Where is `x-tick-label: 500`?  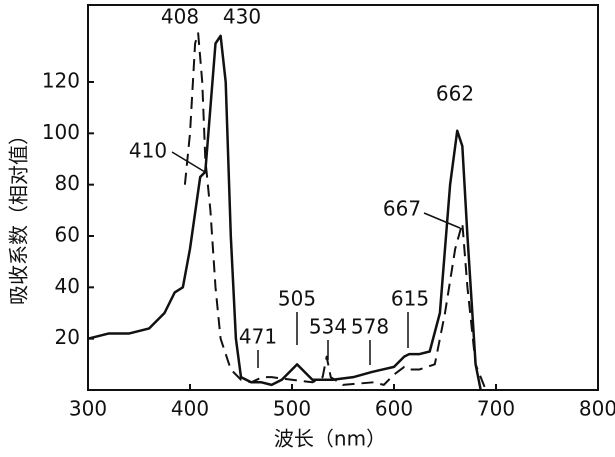 x-tick-label: 500 is located at coordinates (292, 409).